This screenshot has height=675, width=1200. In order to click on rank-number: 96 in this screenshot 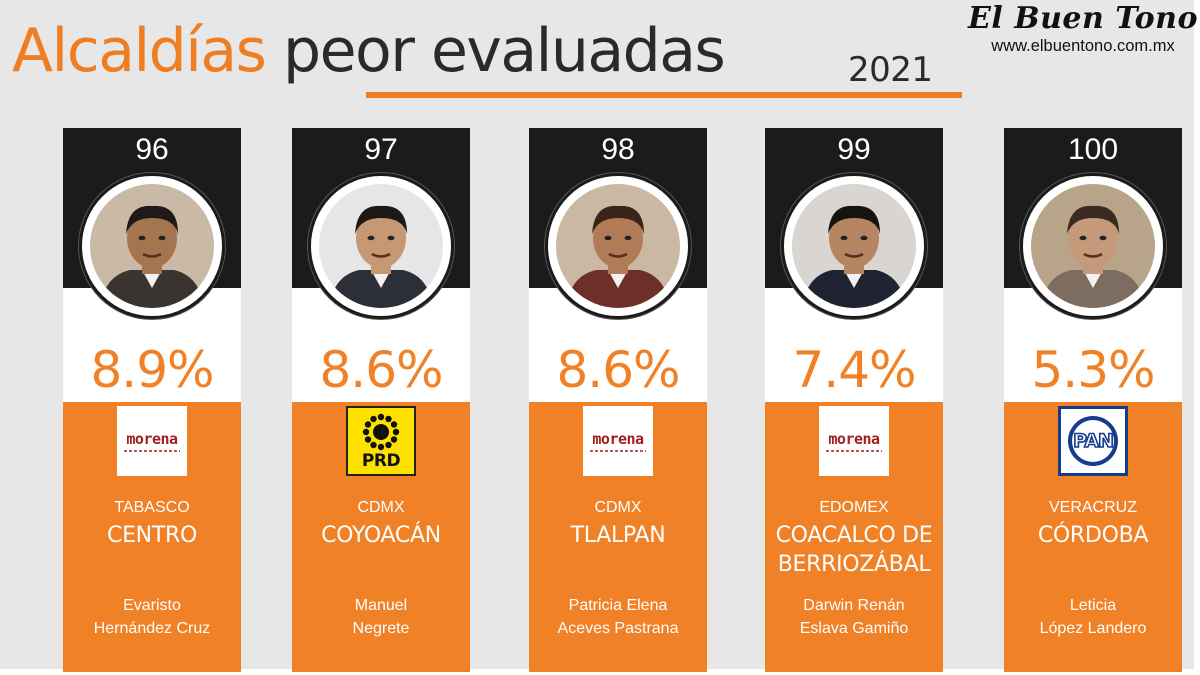, I will do `click(152, 149)`.